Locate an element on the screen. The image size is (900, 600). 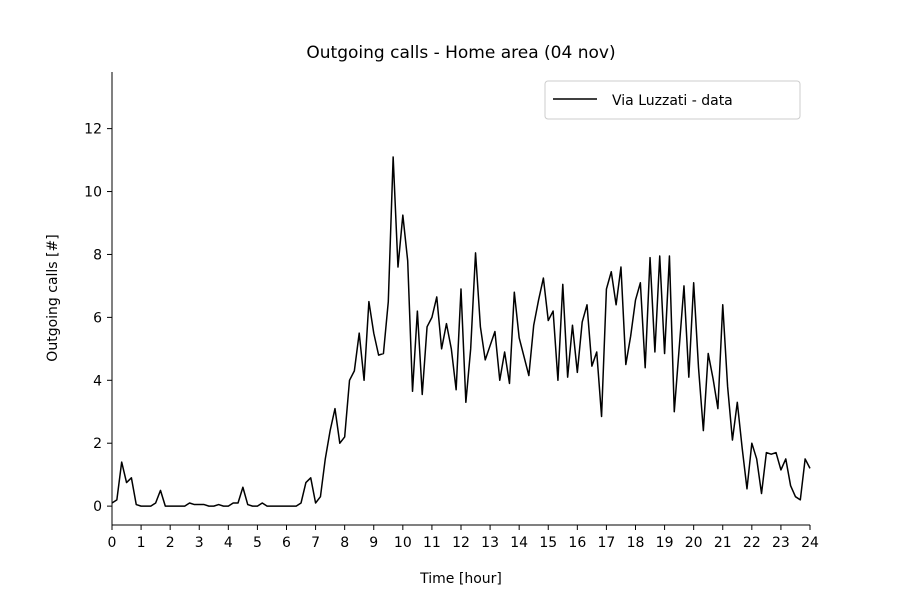
y-tick-label: 2 is located at coordinates (97, 444).